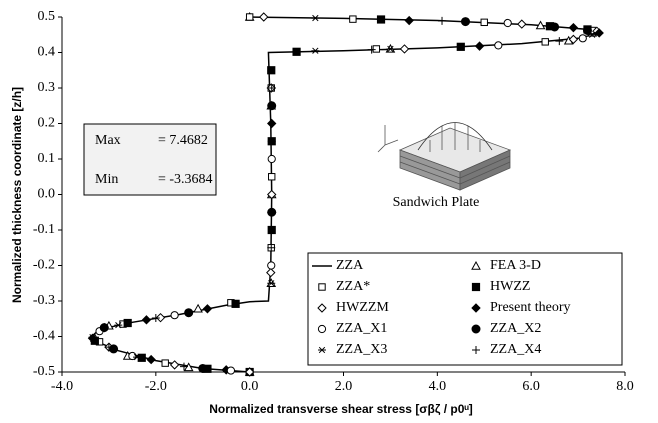 The image size is (658, 423). I want to click on x-tick-label: 2.0, so click(344, 386).